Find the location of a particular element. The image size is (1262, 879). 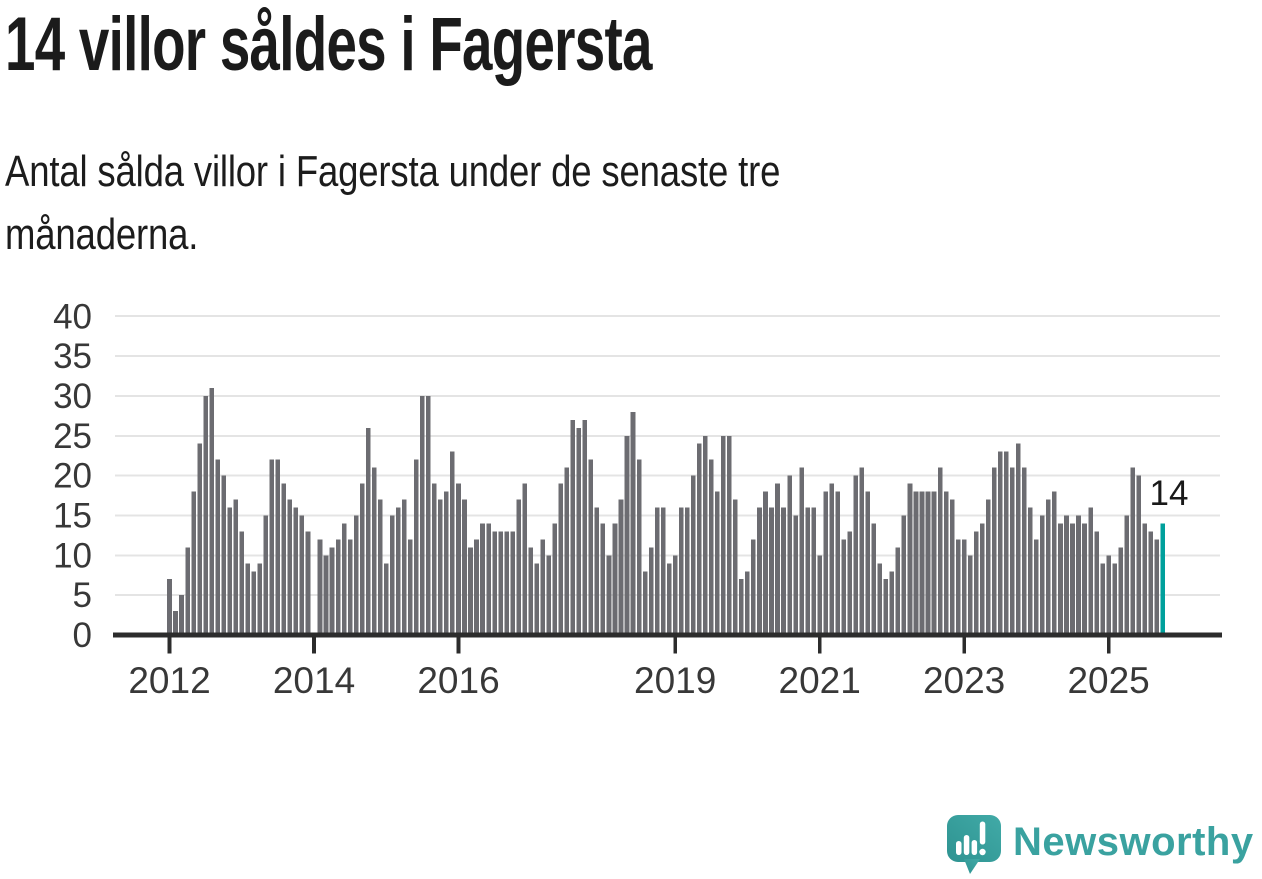

y-axis-label: 40 is located at coordinates (72, 318).